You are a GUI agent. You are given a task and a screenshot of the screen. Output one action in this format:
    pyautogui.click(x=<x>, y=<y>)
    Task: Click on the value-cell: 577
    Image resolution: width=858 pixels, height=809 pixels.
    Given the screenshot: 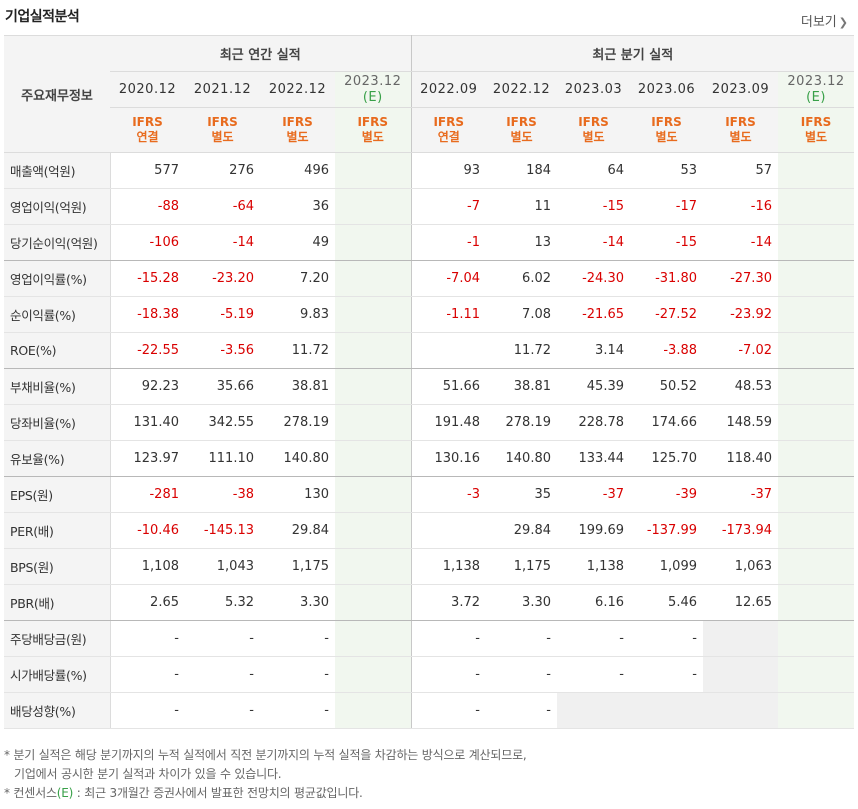 What is the action you would take?
    pyautogui.click(x=147, y=170)
    